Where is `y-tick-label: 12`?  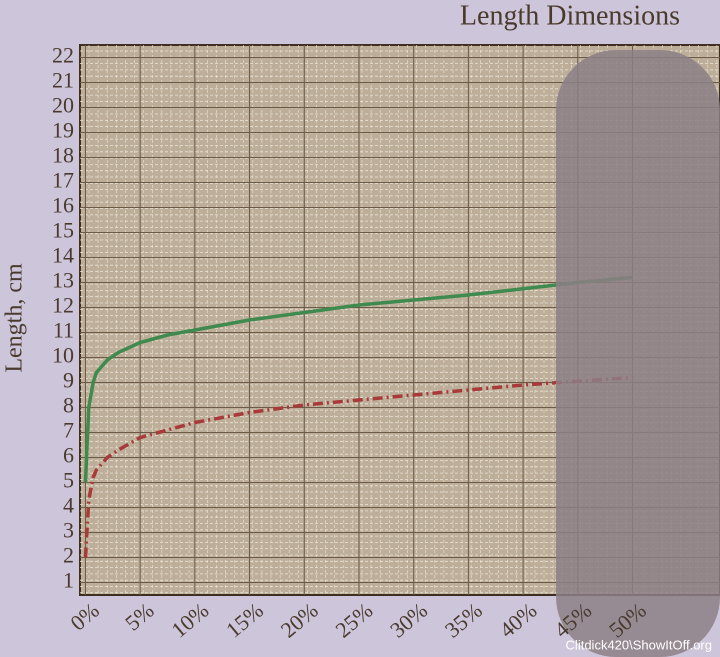
y-tick-label: 12 is located at coordinates (63, 305).